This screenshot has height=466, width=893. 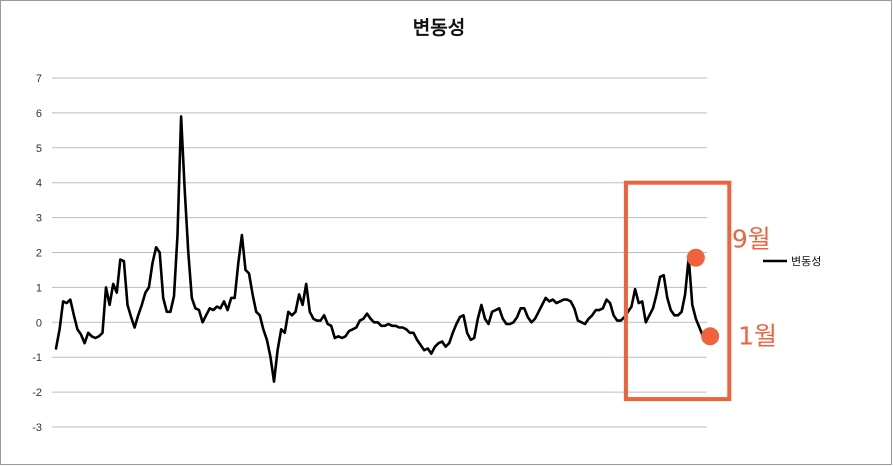 What do you see at coordinates (39, 79) in the screenshot?
I see `y-tick-label: 7` at bounding box center [39, 79].